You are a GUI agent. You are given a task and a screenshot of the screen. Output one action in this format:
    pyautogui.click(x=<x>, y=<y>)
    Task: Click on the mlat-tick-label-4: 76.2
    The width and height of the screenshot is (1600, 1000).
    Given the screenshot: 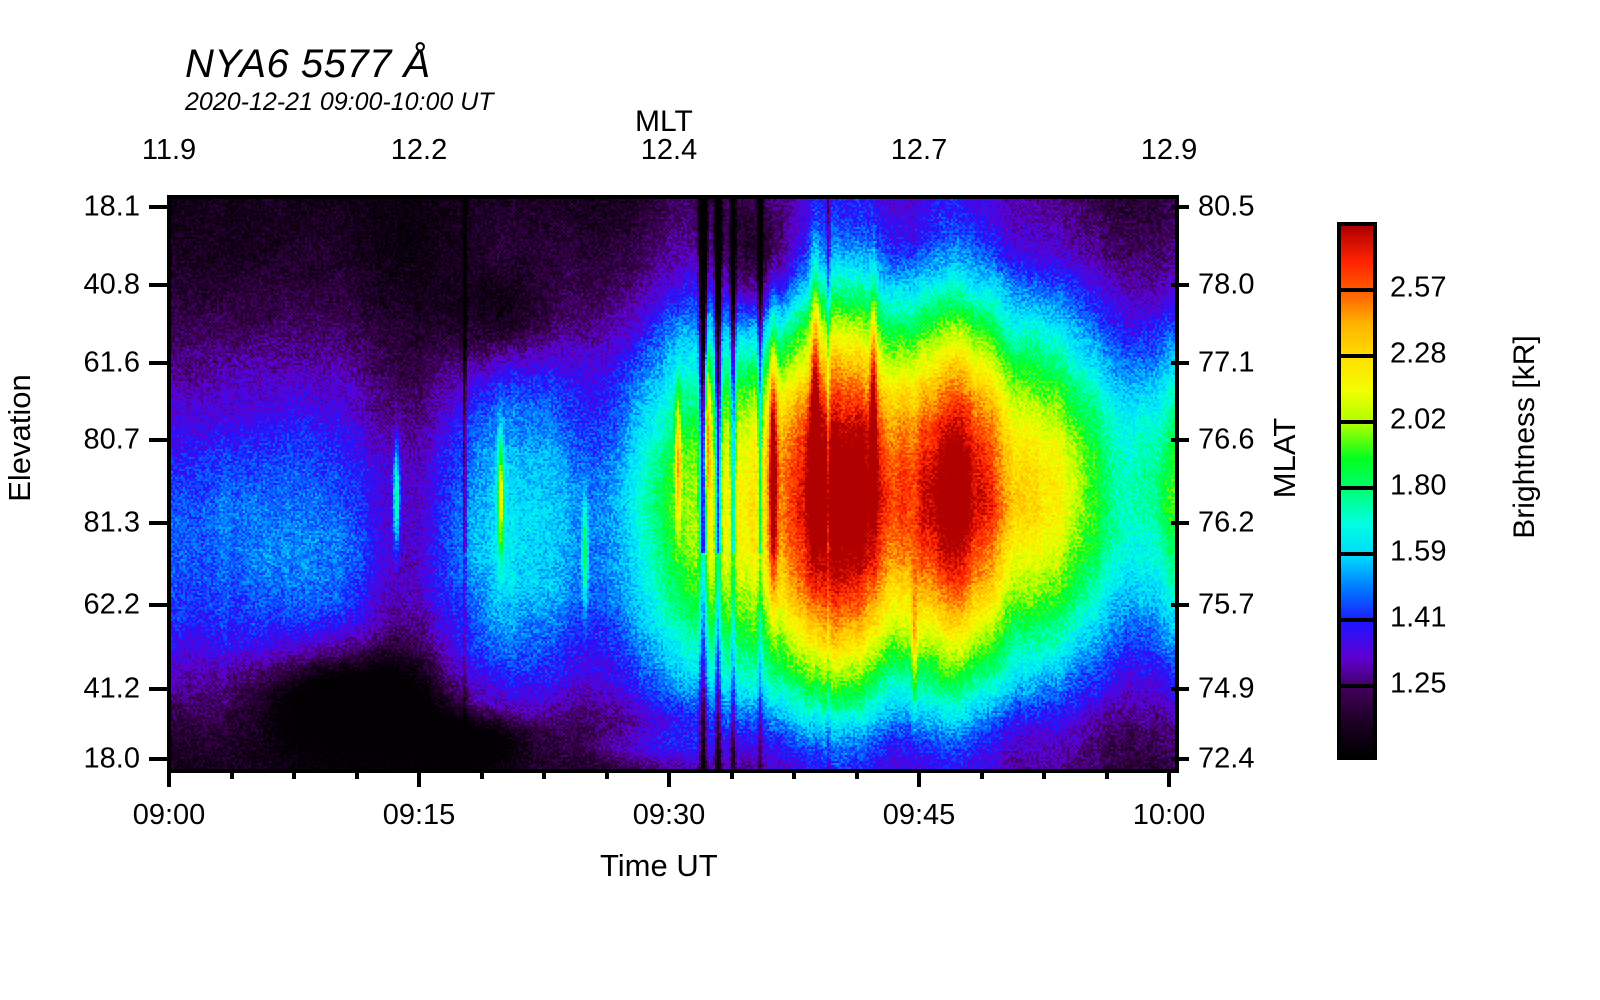 What is the action you would take?
    pyautogui.click(x=1226, y=522)
    